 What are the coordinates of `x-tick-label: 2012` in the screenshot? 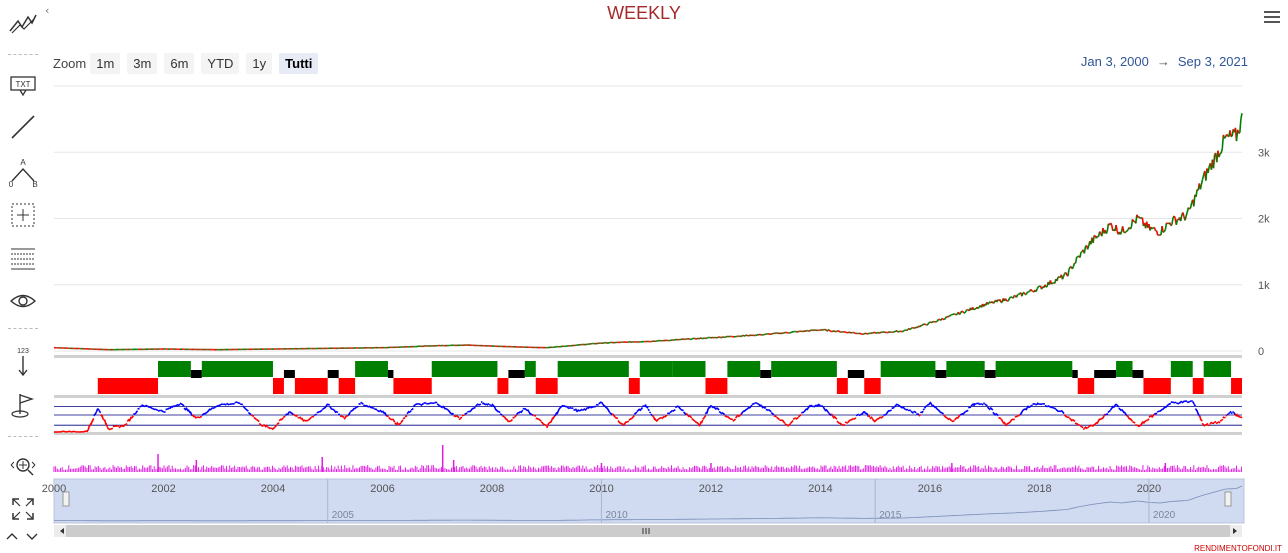 It's located at (711, 489).